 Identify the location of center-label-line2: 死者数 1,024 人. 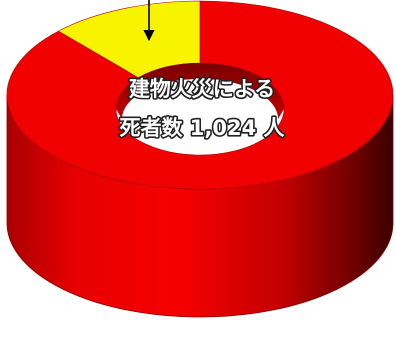
(201, 128).